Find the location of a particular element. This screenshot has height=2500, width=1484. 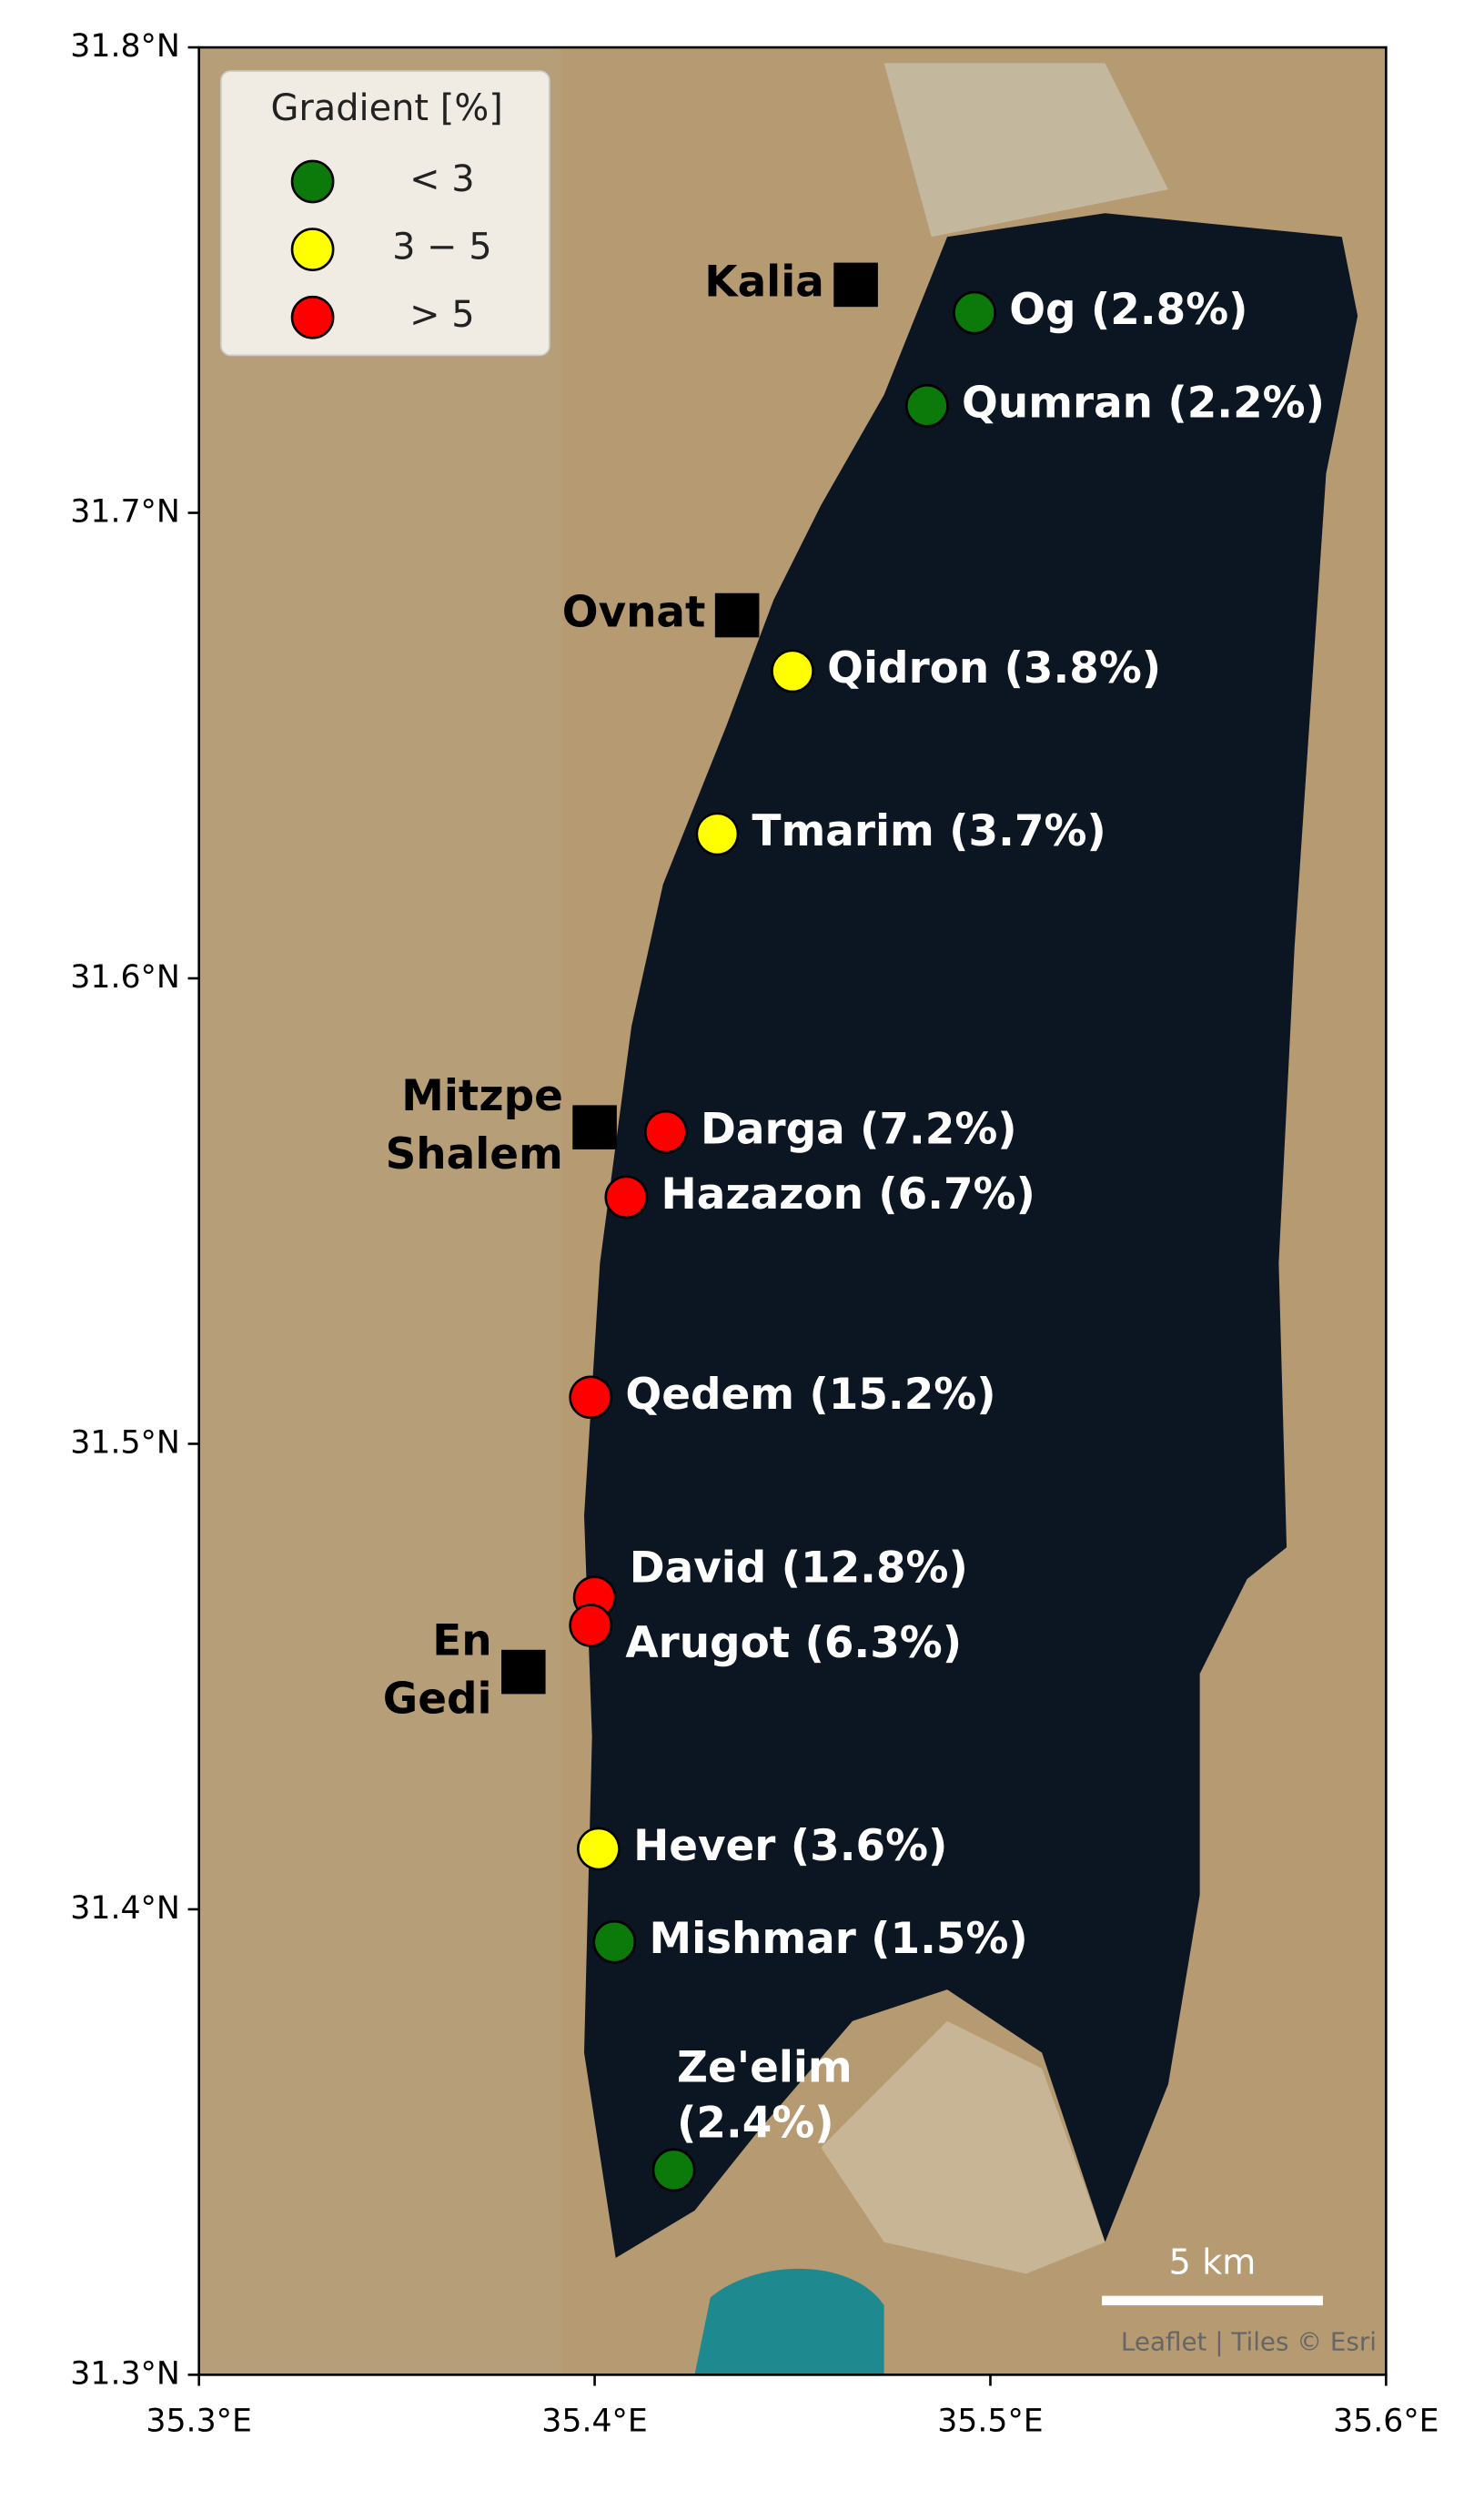

x-tick-label: 35.3°E is located at coordinates (198, 2421).